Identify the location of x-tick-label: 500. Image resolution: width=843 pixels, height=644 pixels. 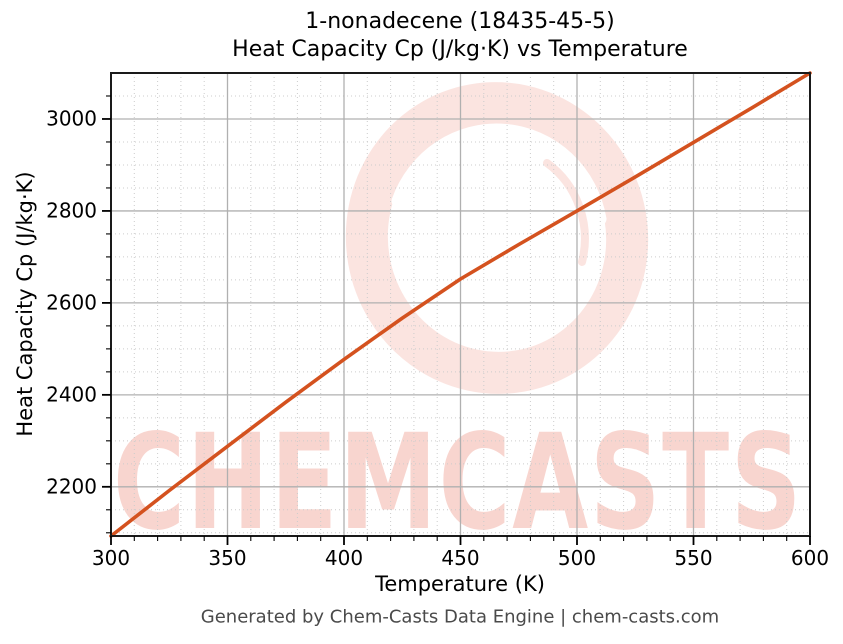
(577, 558).